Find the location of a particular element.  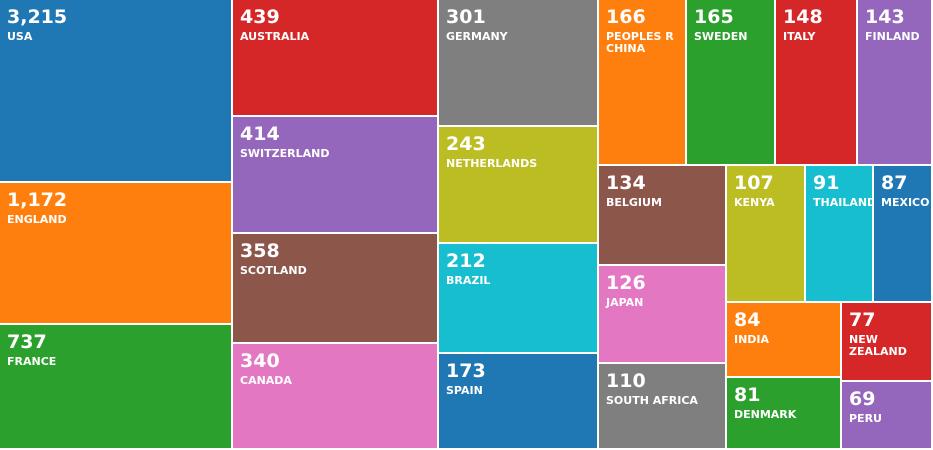

tile-value-australia: 439 is located at coordinates (260, 17).